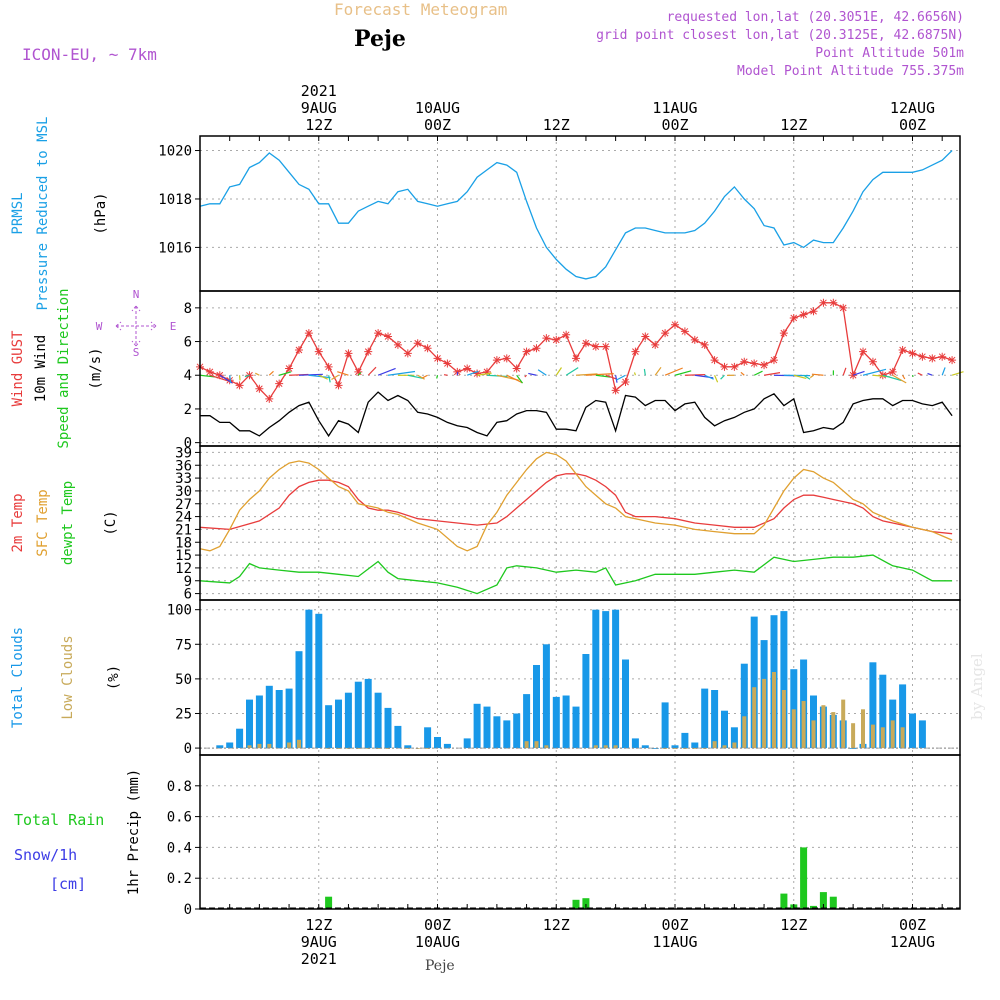  I want to click on y-axis-label: SFC Temp, so click(43, 522).